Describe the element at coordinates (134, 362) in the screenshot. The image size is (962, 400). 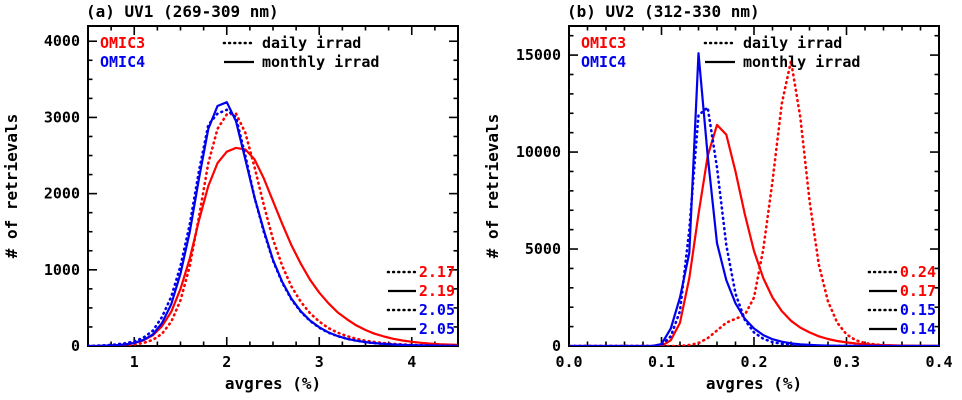
I see `x-tick-label: 1` at that location.